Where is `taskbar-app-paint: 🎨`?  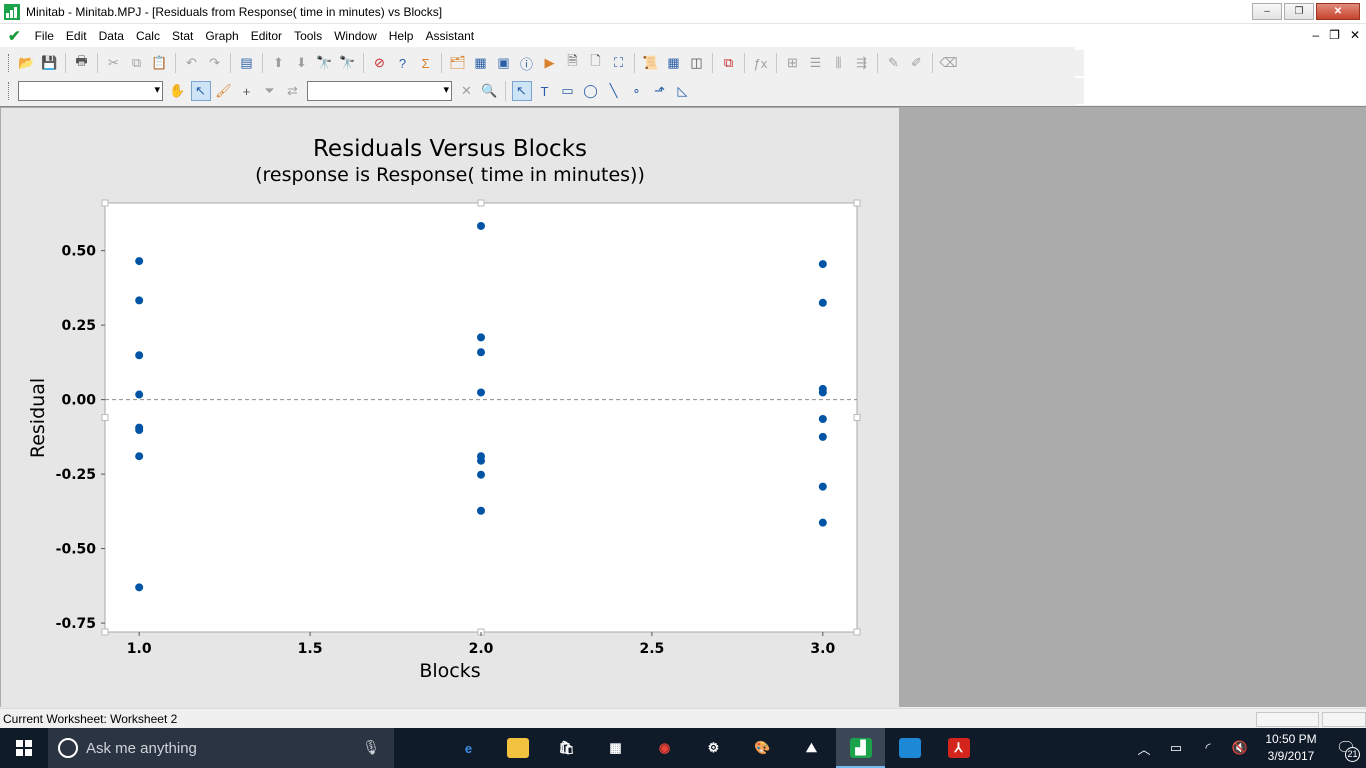 taskbar-app-paint: 🎨 is located at coordinates (762, 748).